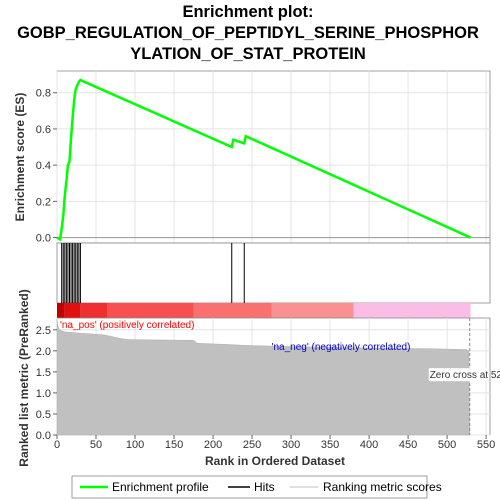  Describe the element at coordinates (291, 445) in the screenshot. I see `x-tick-label: 300` at that location.